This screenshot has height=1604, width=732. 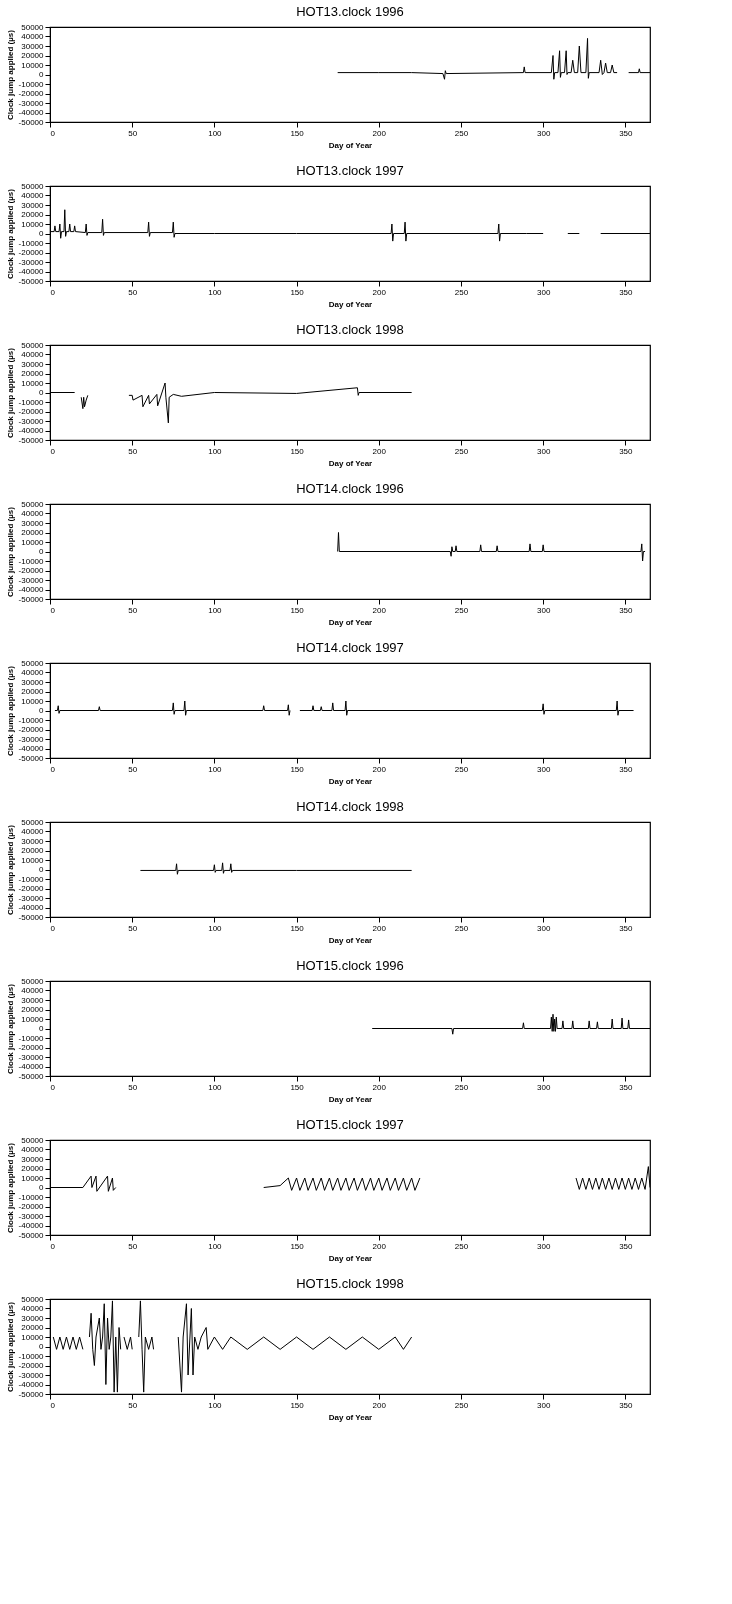 I want to click on x-tick-label: 300, so click(x=543, y=1087).